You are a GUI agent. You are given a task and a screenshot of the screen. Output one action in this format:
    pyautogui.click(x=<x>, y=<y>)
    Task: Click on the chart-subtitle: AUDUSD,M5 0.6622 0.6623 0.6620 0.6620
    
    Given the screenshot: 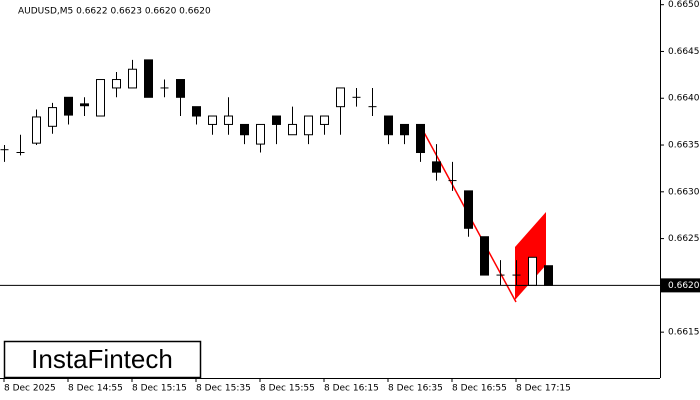 What is the action you would take?
    pyautogui.click(x=114, y=12)
    